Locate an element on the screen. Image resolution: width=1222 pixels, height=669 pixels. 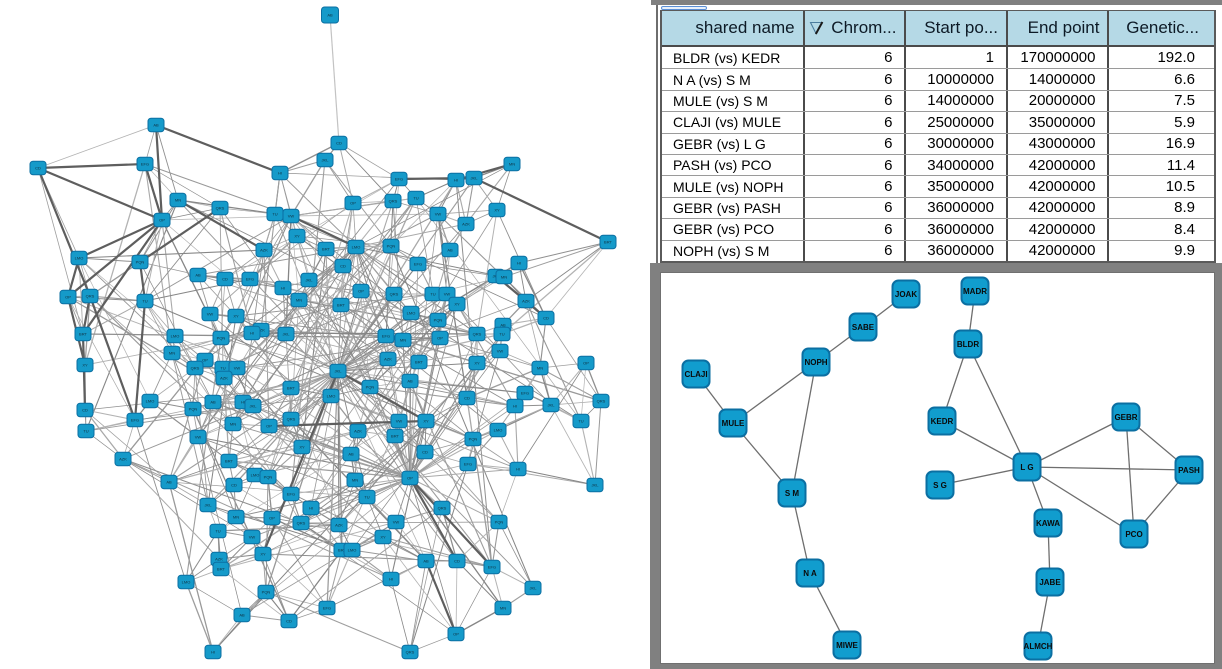
svg-text: PASH is located at coordinates (1189, 470).